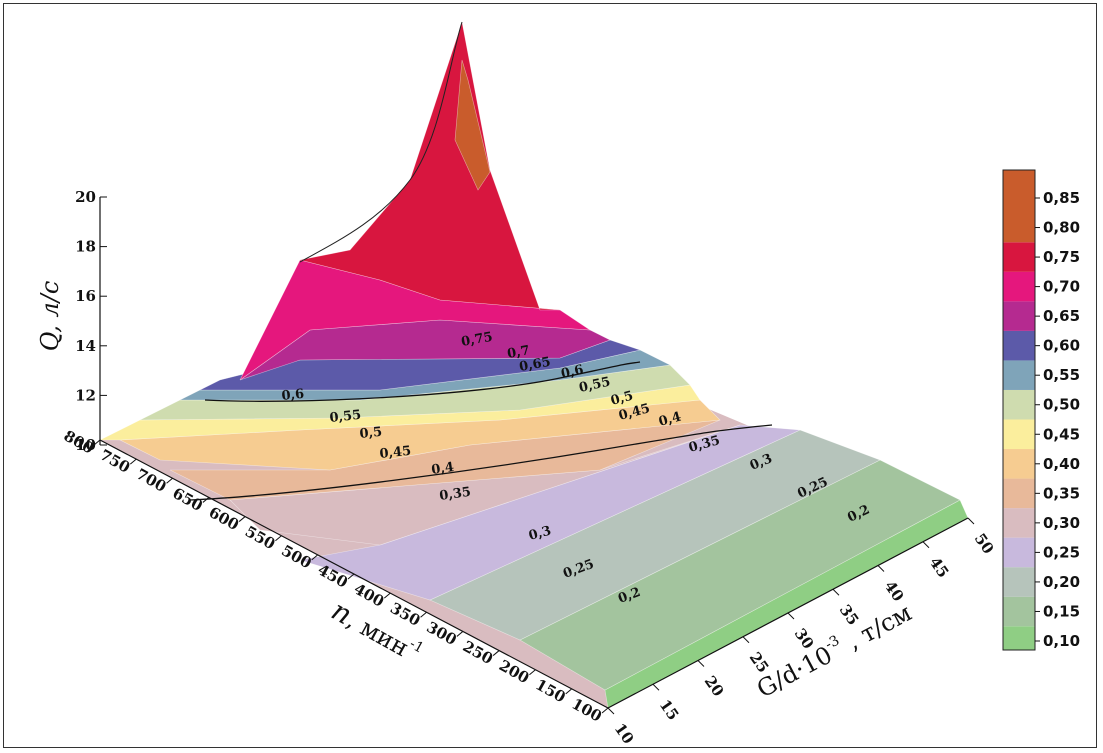  Describe the element at coordinates (417, 646) in the screenshot. I see `n-axis-sup: -1` at that location.